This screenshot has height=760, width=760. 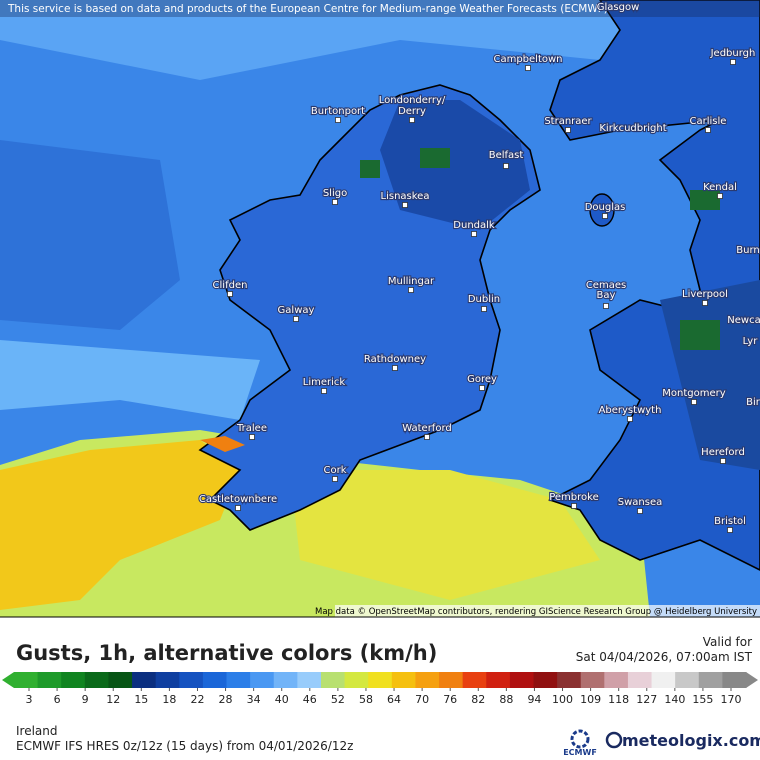 What do you see at coordinates (405, 196) in the screenshot?
I see `city-label: Lisnaskea` at bounding box center [405, 196].